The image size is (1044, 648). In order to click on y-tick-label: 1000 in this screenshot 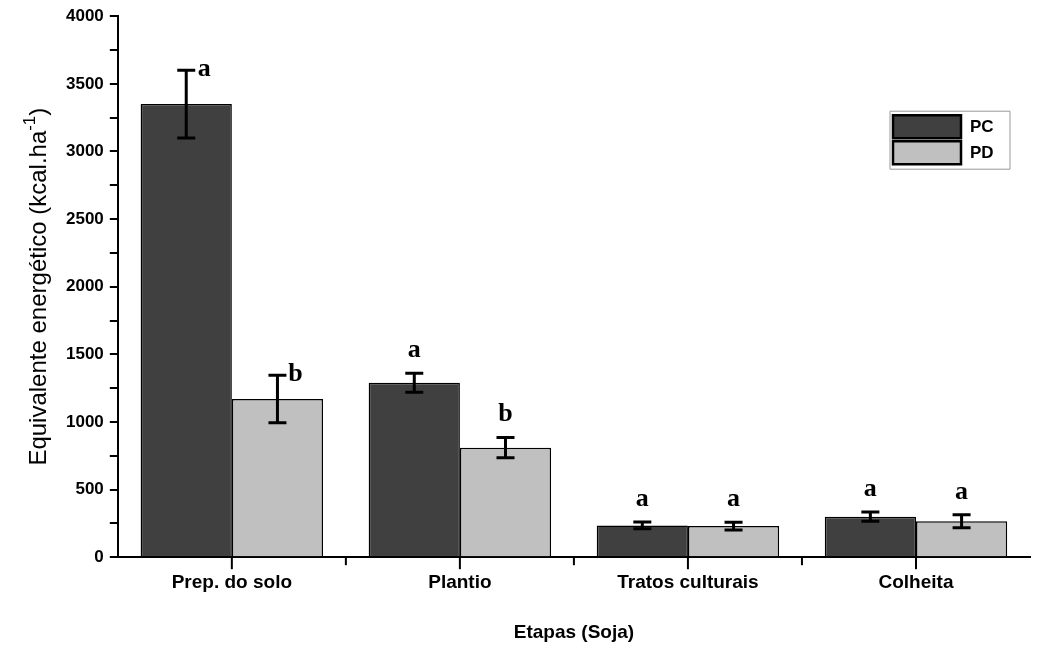, I will do `click(84, 421)`.